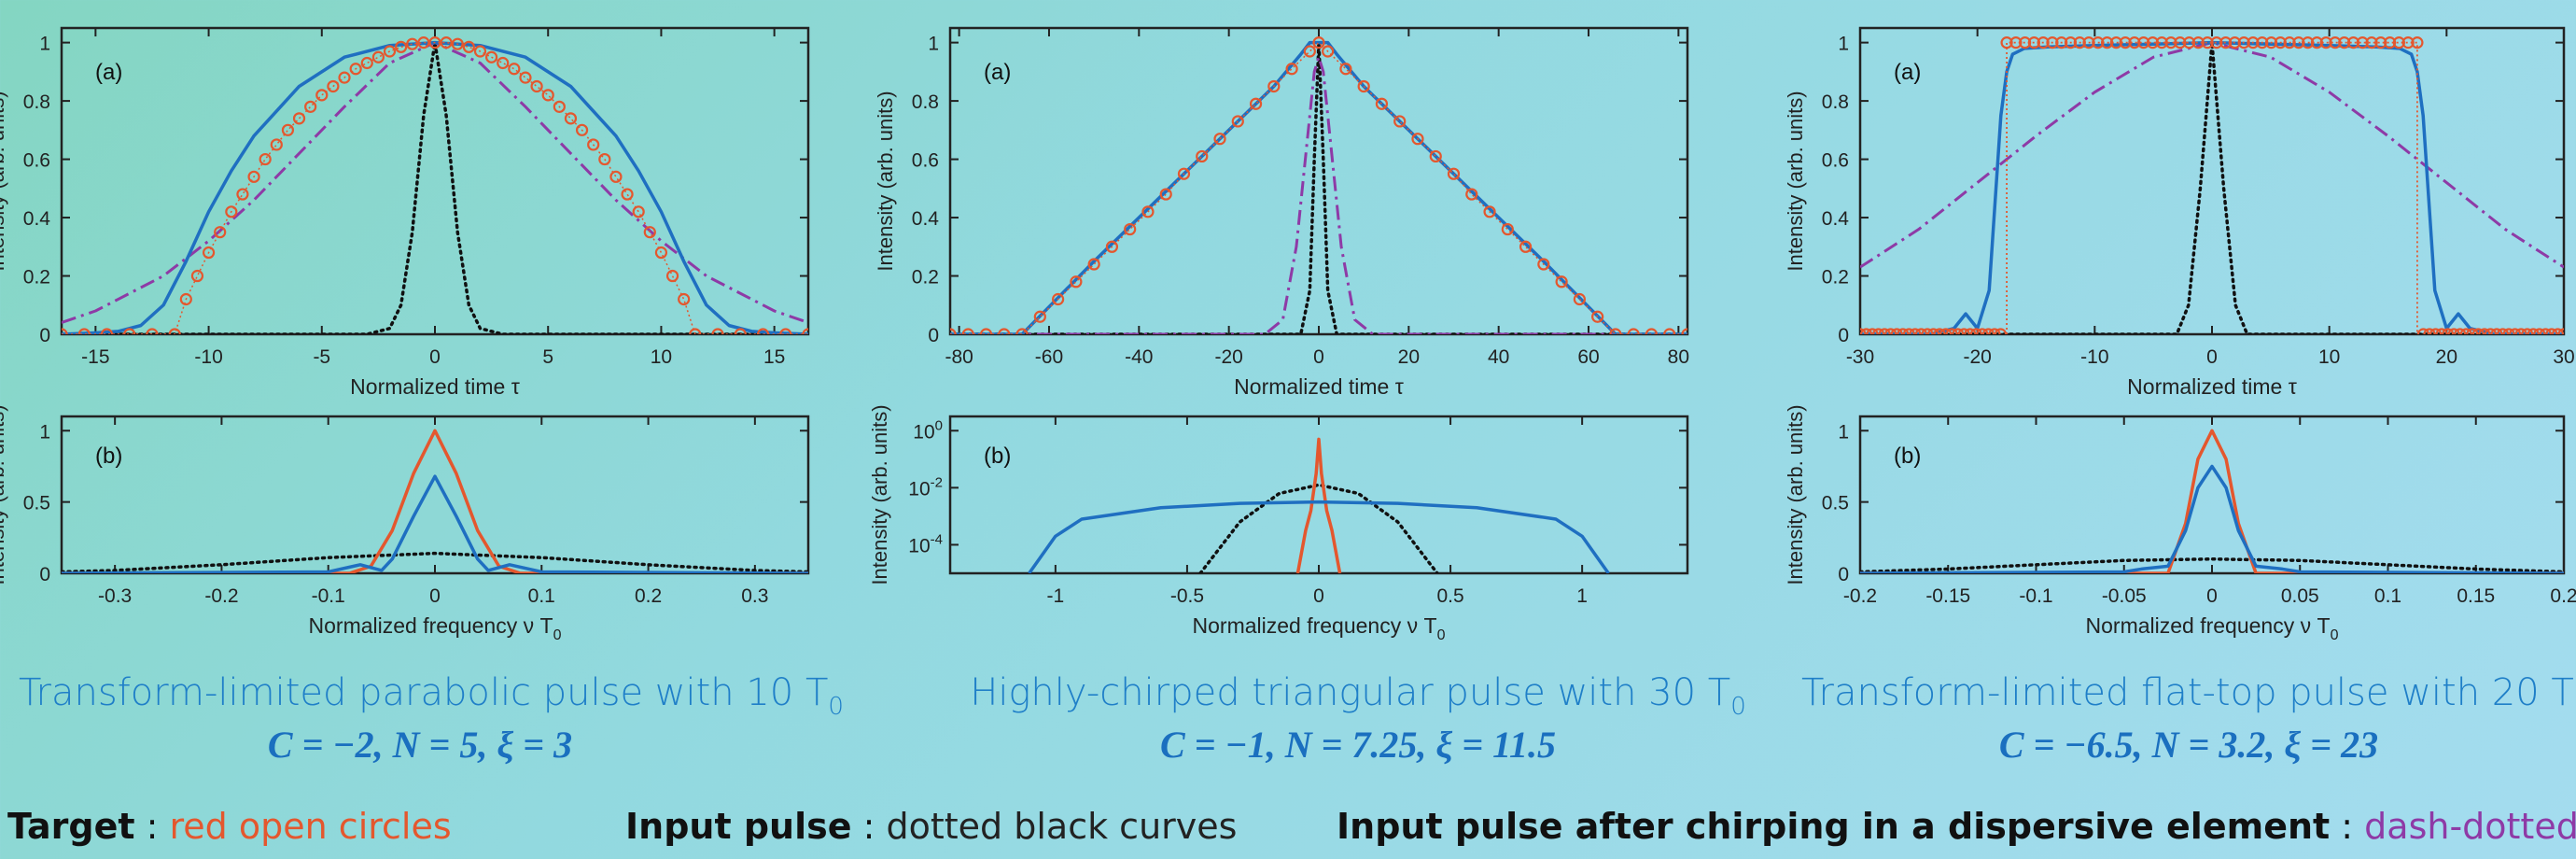  I want to click on y-tick-label: 100, so click(928, 430).